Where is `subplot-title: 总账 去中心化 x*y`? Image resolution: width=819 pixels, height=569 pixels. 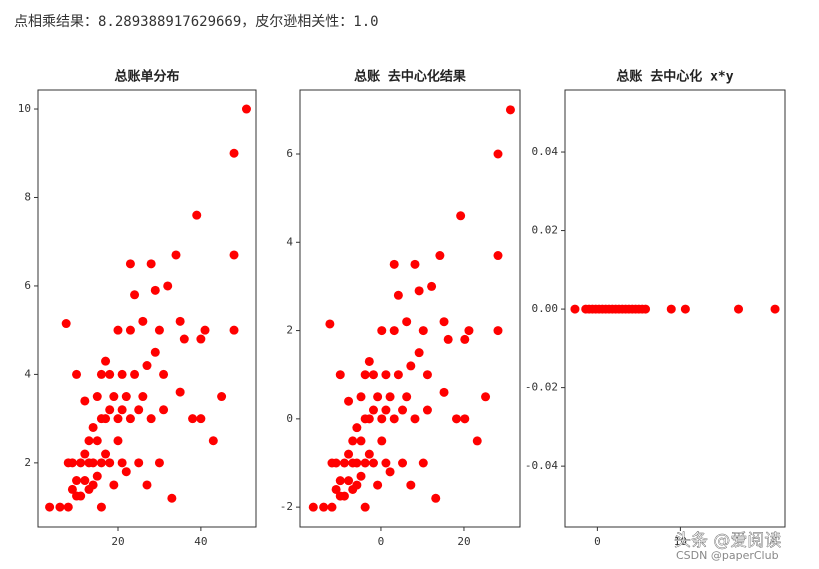 subplot-title: 总账 去中心化 x*y is located at coordinates (674, 77).